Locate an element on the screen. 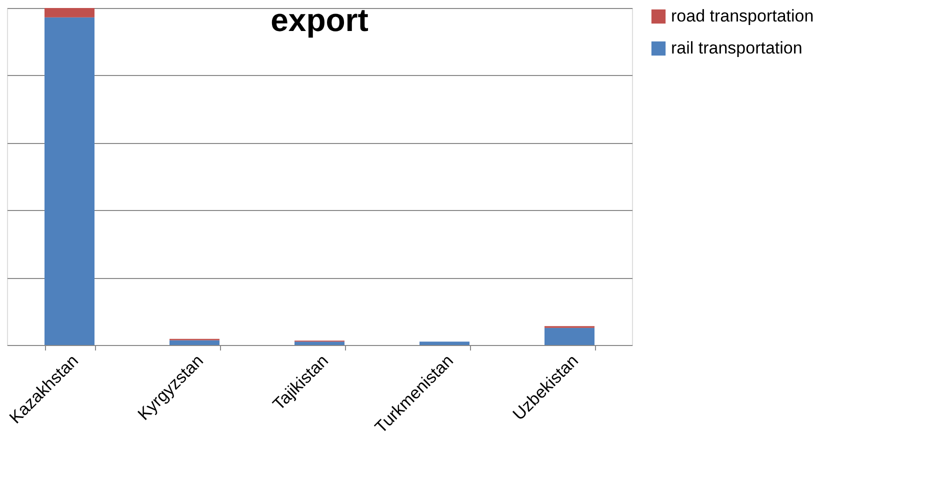  chart-title: export is located at coordinates (319, 20).